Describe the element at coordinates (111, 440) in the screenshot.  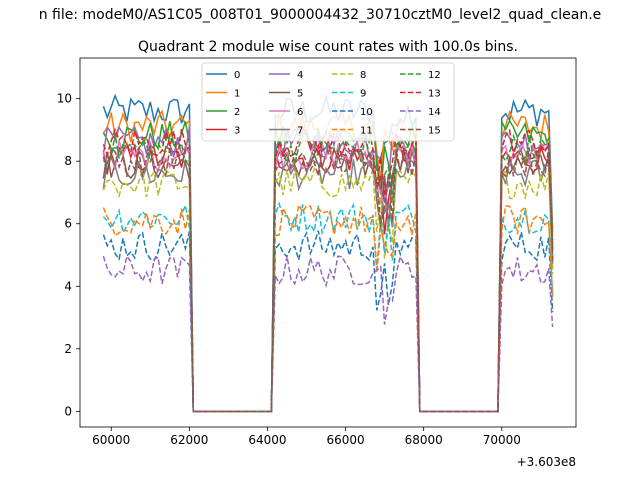
I see `x-tick-label: 60000` at that location.